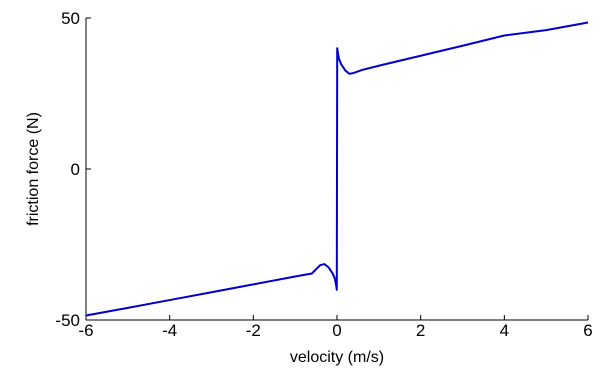 The width and height of the screenshot is (603, 371). Describe the element at coordinates (169, 330) in the screenshot. I see `x-tick-label: -4` at that location.